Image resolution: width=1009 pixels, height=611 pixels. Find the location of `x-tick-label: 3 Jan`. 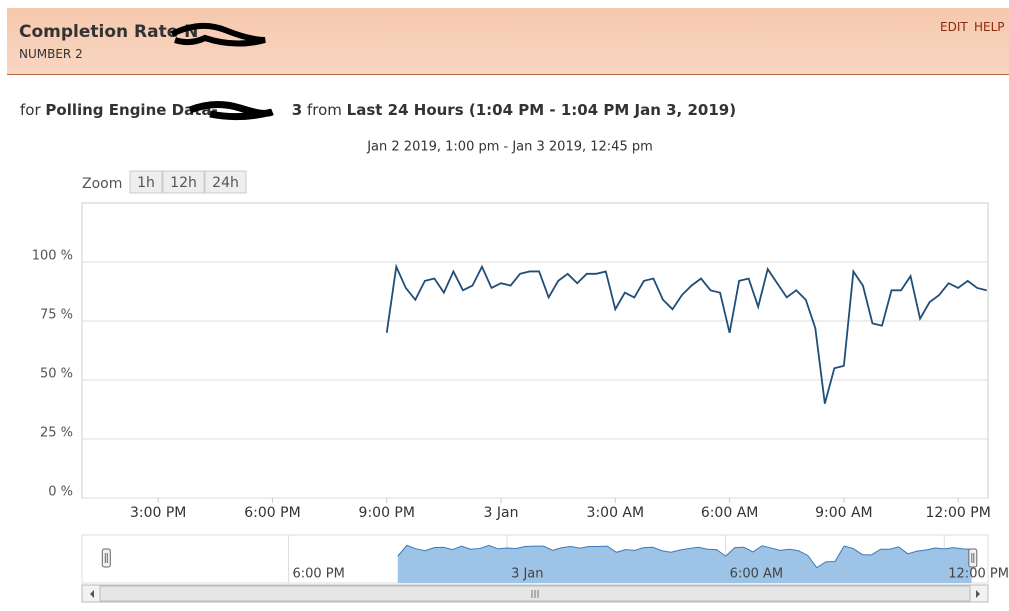

x-tick-label: 3 Jan is located at coordinates (501, 513).